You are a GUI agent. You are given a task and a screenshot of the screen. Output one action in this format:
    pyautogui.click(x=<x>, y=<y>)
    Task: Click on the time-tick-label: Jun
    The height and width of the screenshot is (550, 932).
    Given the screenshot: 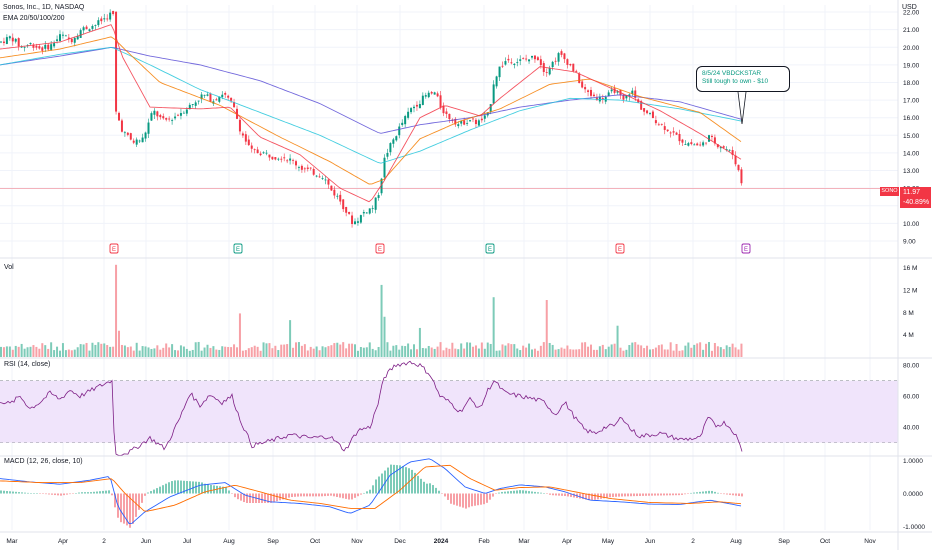 What is the action you would take?
    pyautogui.click(x=146, y=541)
    